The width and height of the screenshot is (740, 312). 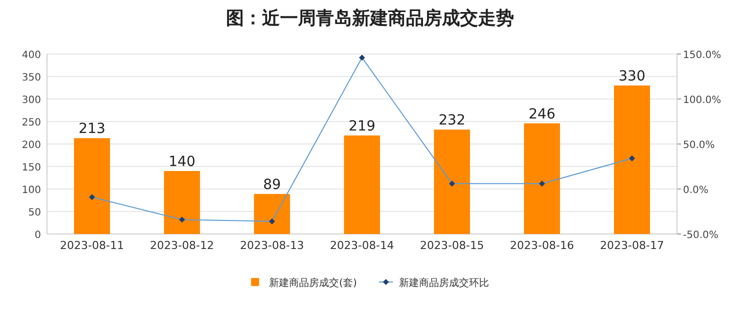 What do you see at coordinates (443, 283) in the screenshot?
I see `legend-label: 新建商品房成交环比` at bounding box center [443, 283].